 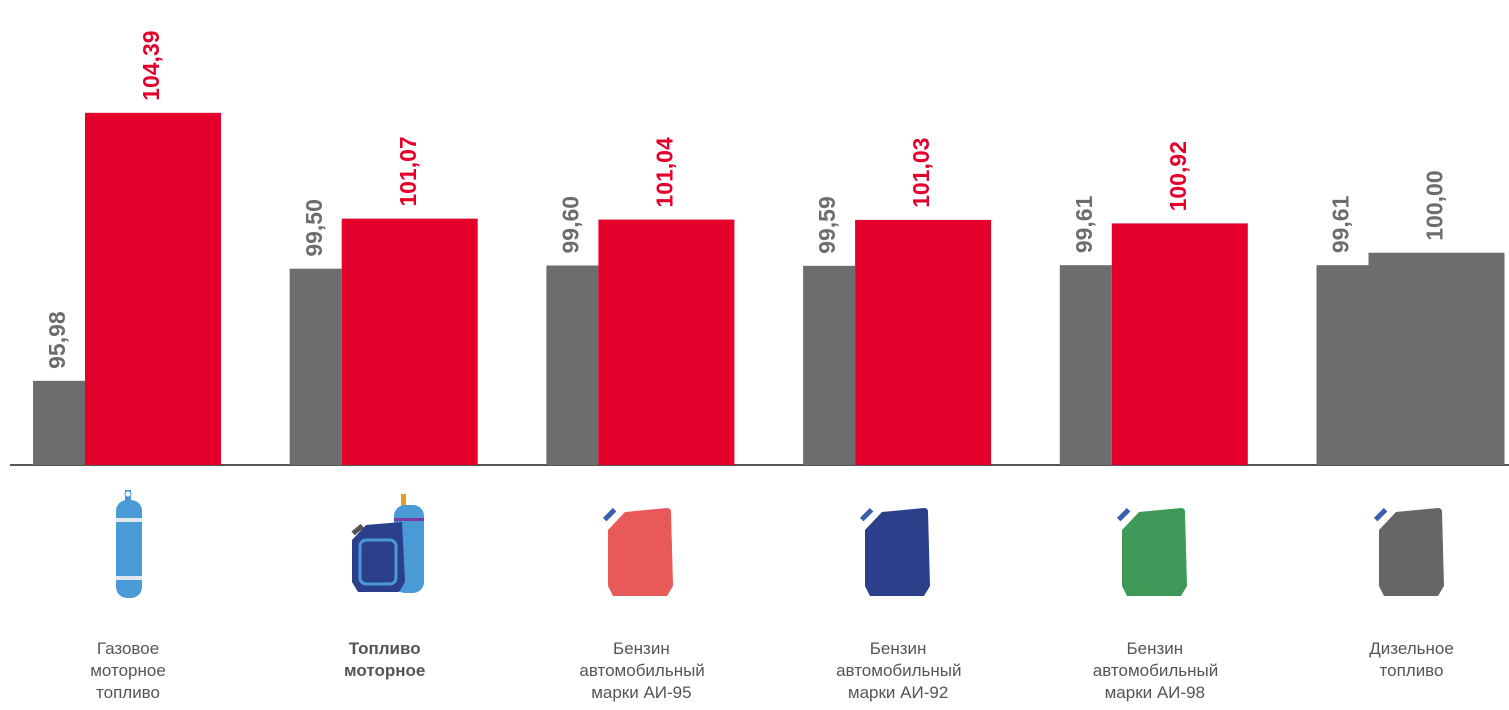 I want to click on value-label: 101,07, so click(x=408, y=171).